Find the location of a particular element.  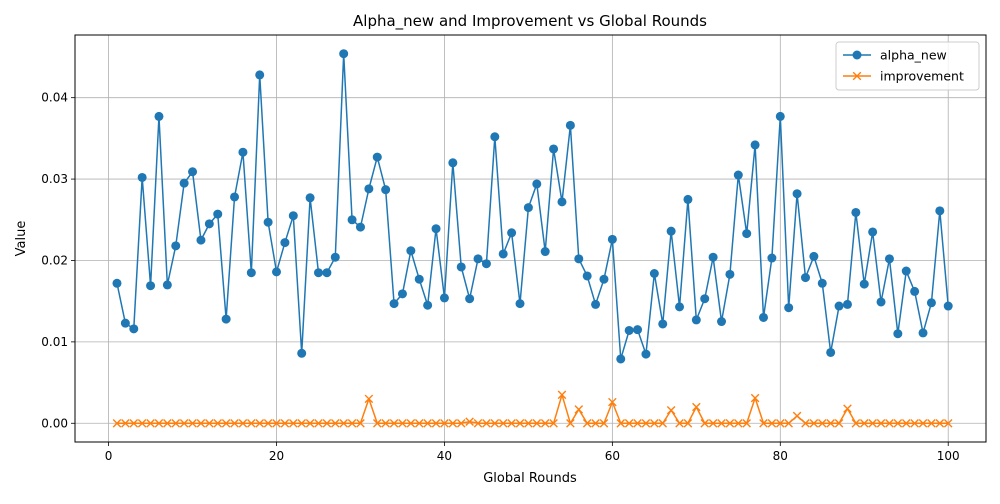

y-tick-label: 0.00 is located at coordinates (54, 423).